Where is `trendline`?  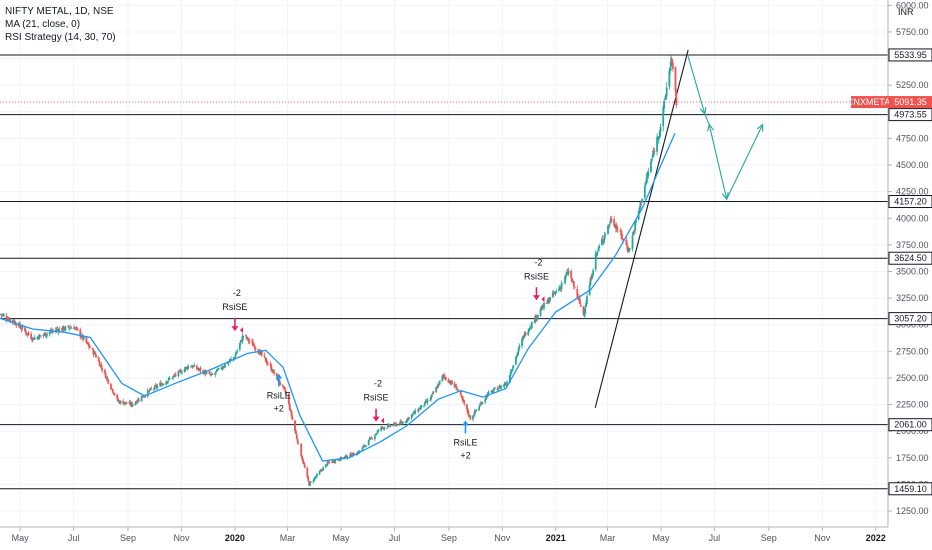
trendline is located at coordinates (641, 228).